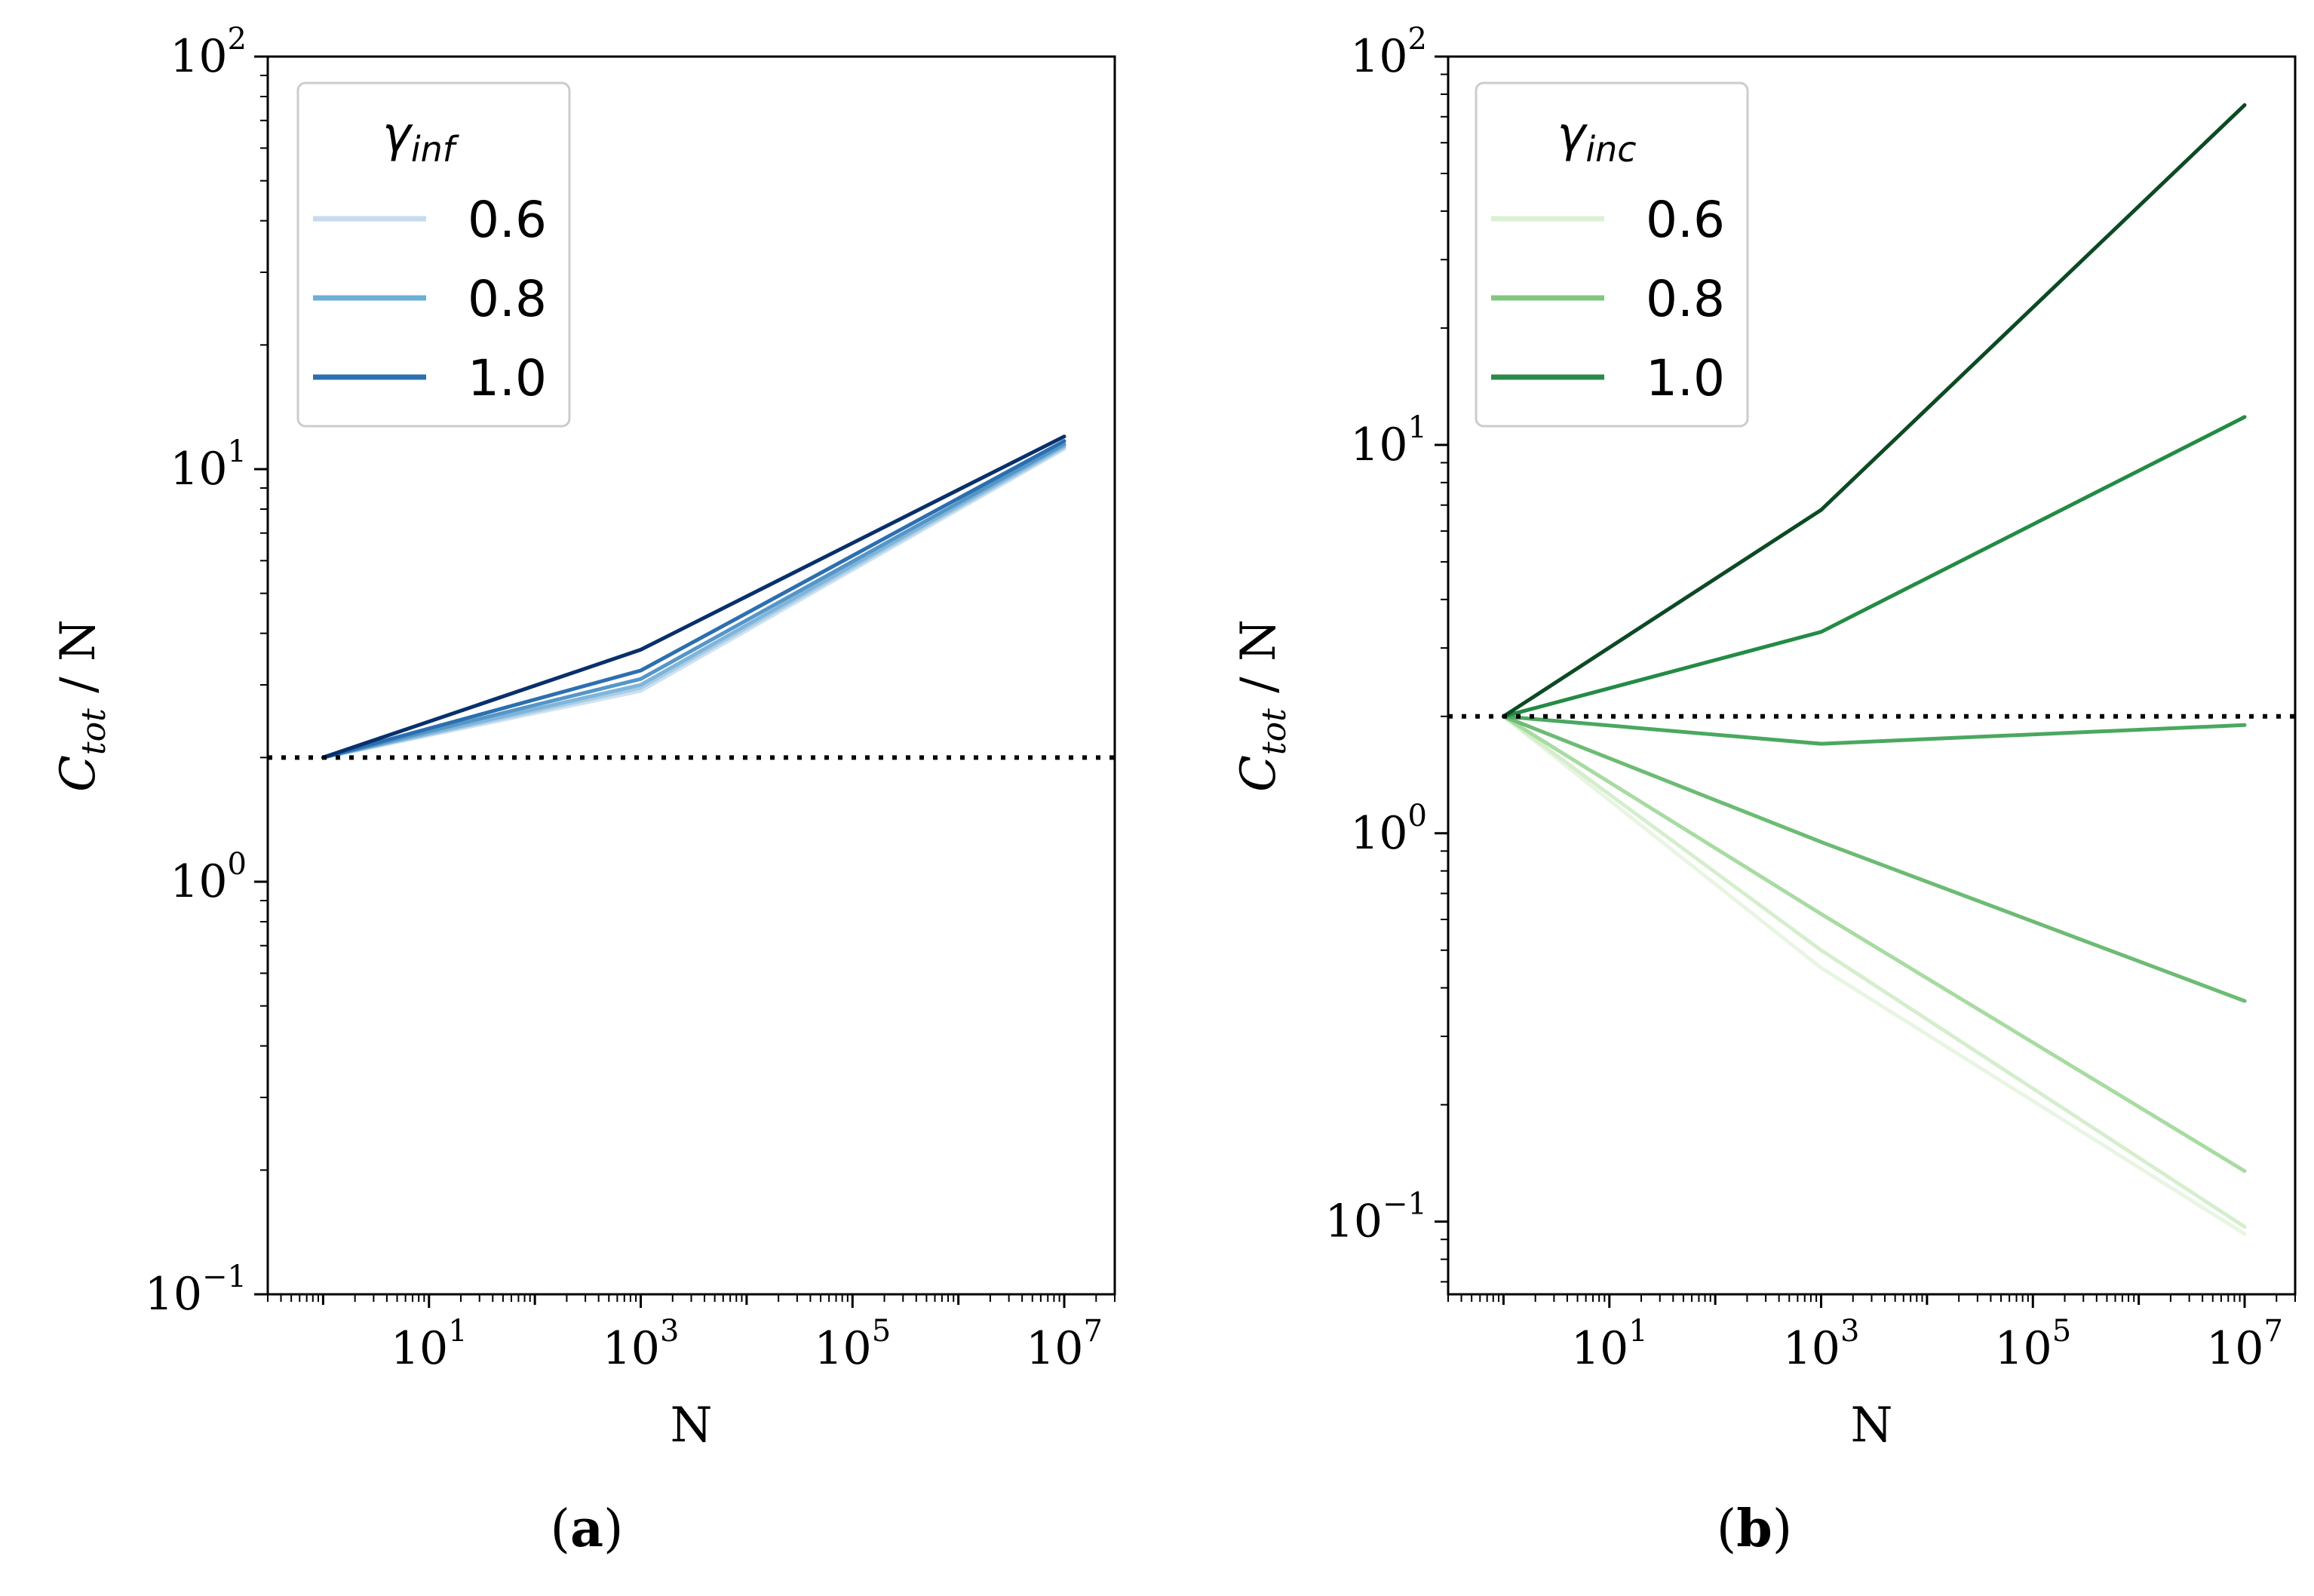  Describe the element at coordinates (1755, 1529) in the screenshot. I see `panel-b-caption: (b)` at that location.